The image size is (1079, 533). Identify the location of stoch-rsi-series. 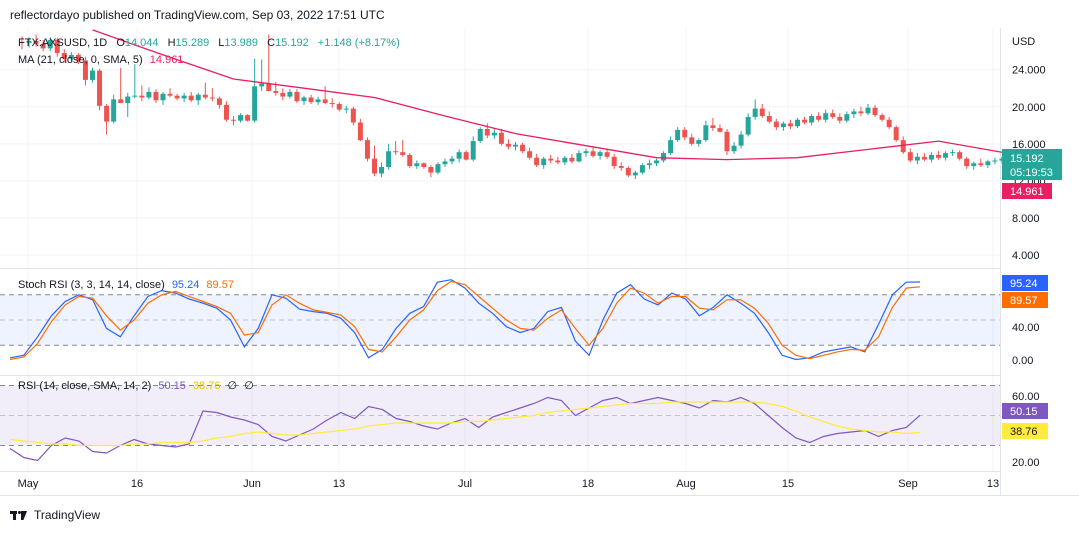
(465, 320).